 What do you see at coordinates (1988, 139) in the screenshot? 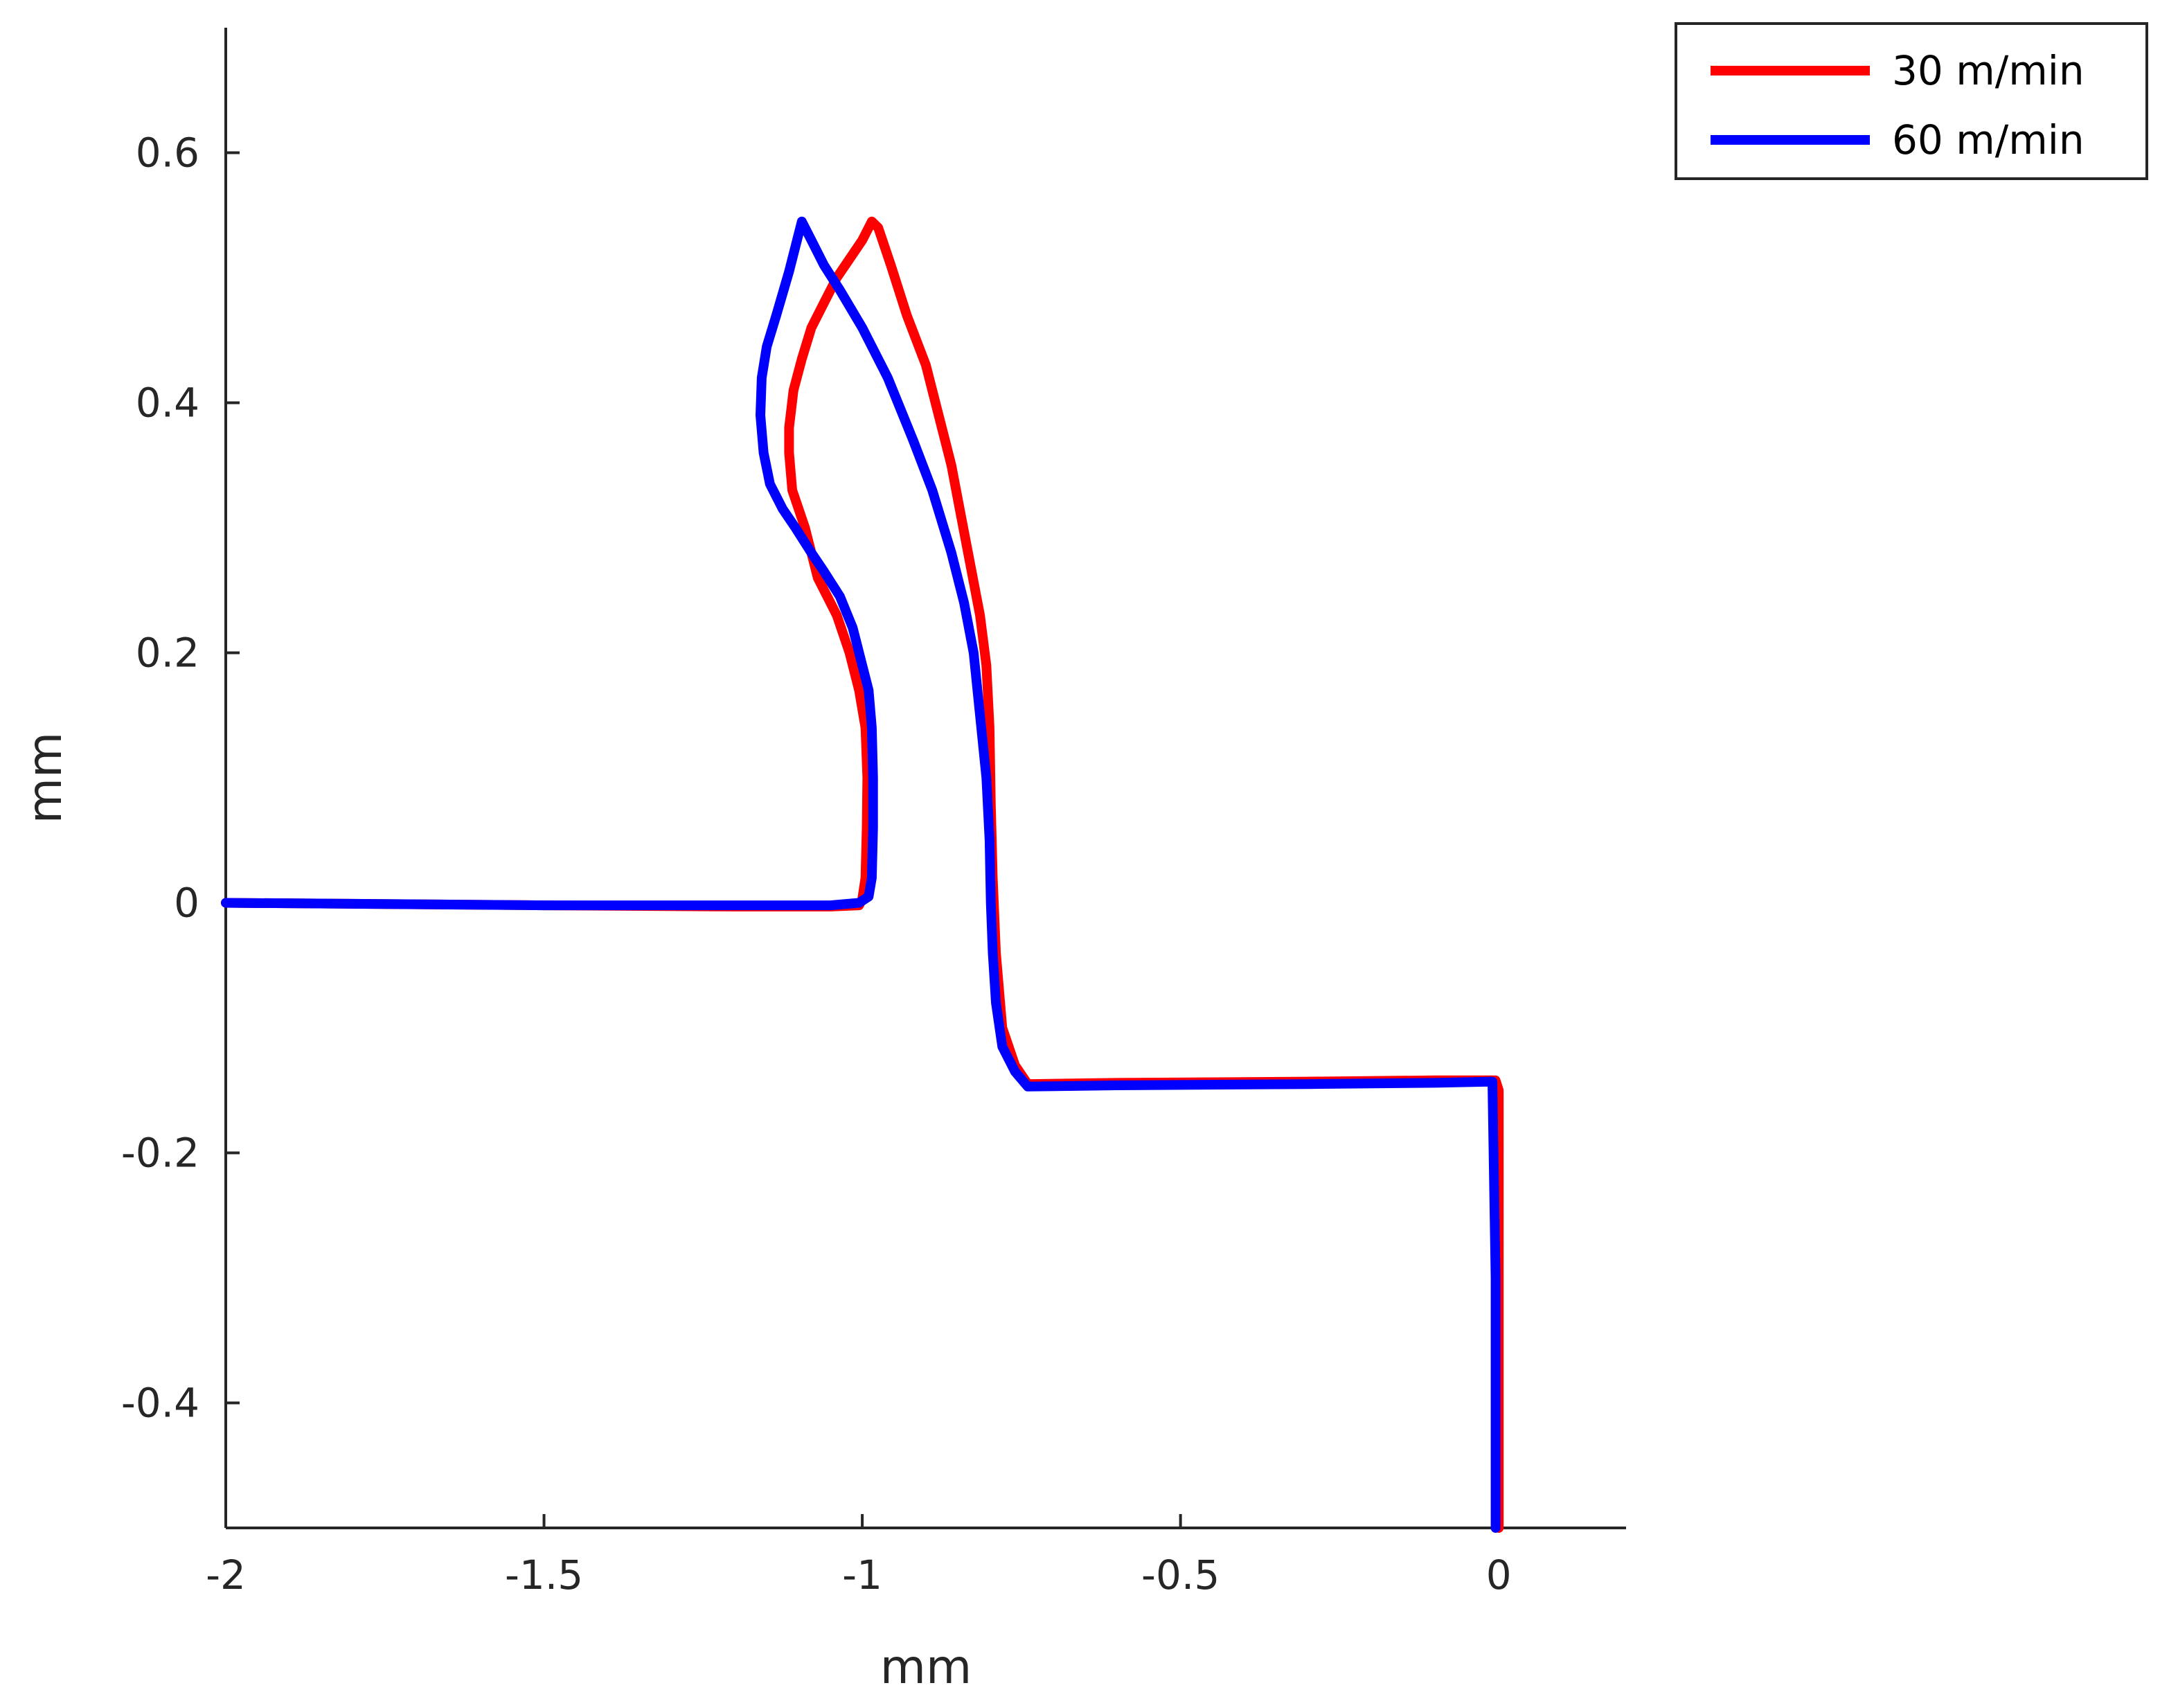
I see `legend-label-60: 60 m/min` at bounding box center [1988, 139].